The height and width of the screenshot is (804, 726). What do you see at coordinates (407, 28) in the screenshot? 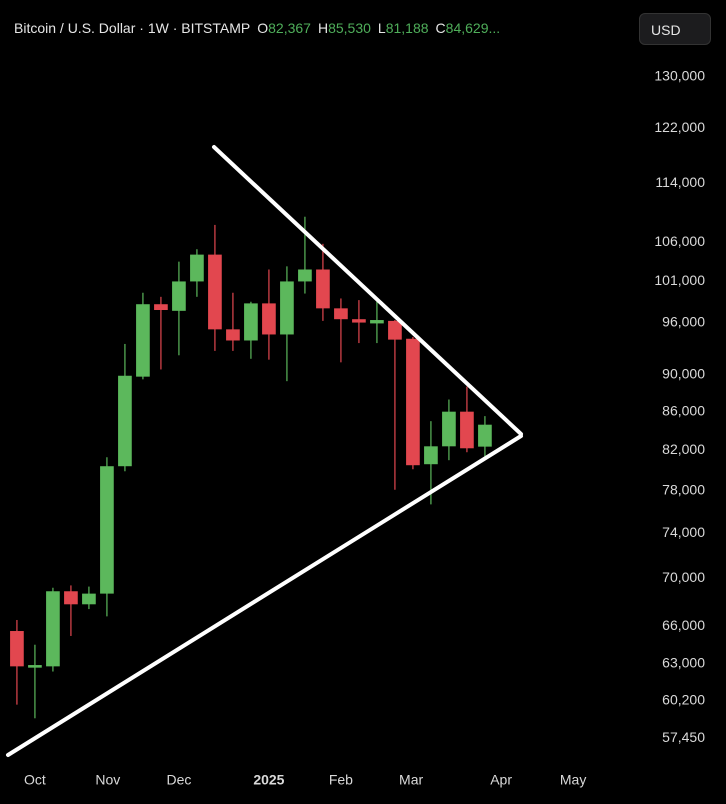
I see `low-value: 81,188` at bounding box center [407, 28].